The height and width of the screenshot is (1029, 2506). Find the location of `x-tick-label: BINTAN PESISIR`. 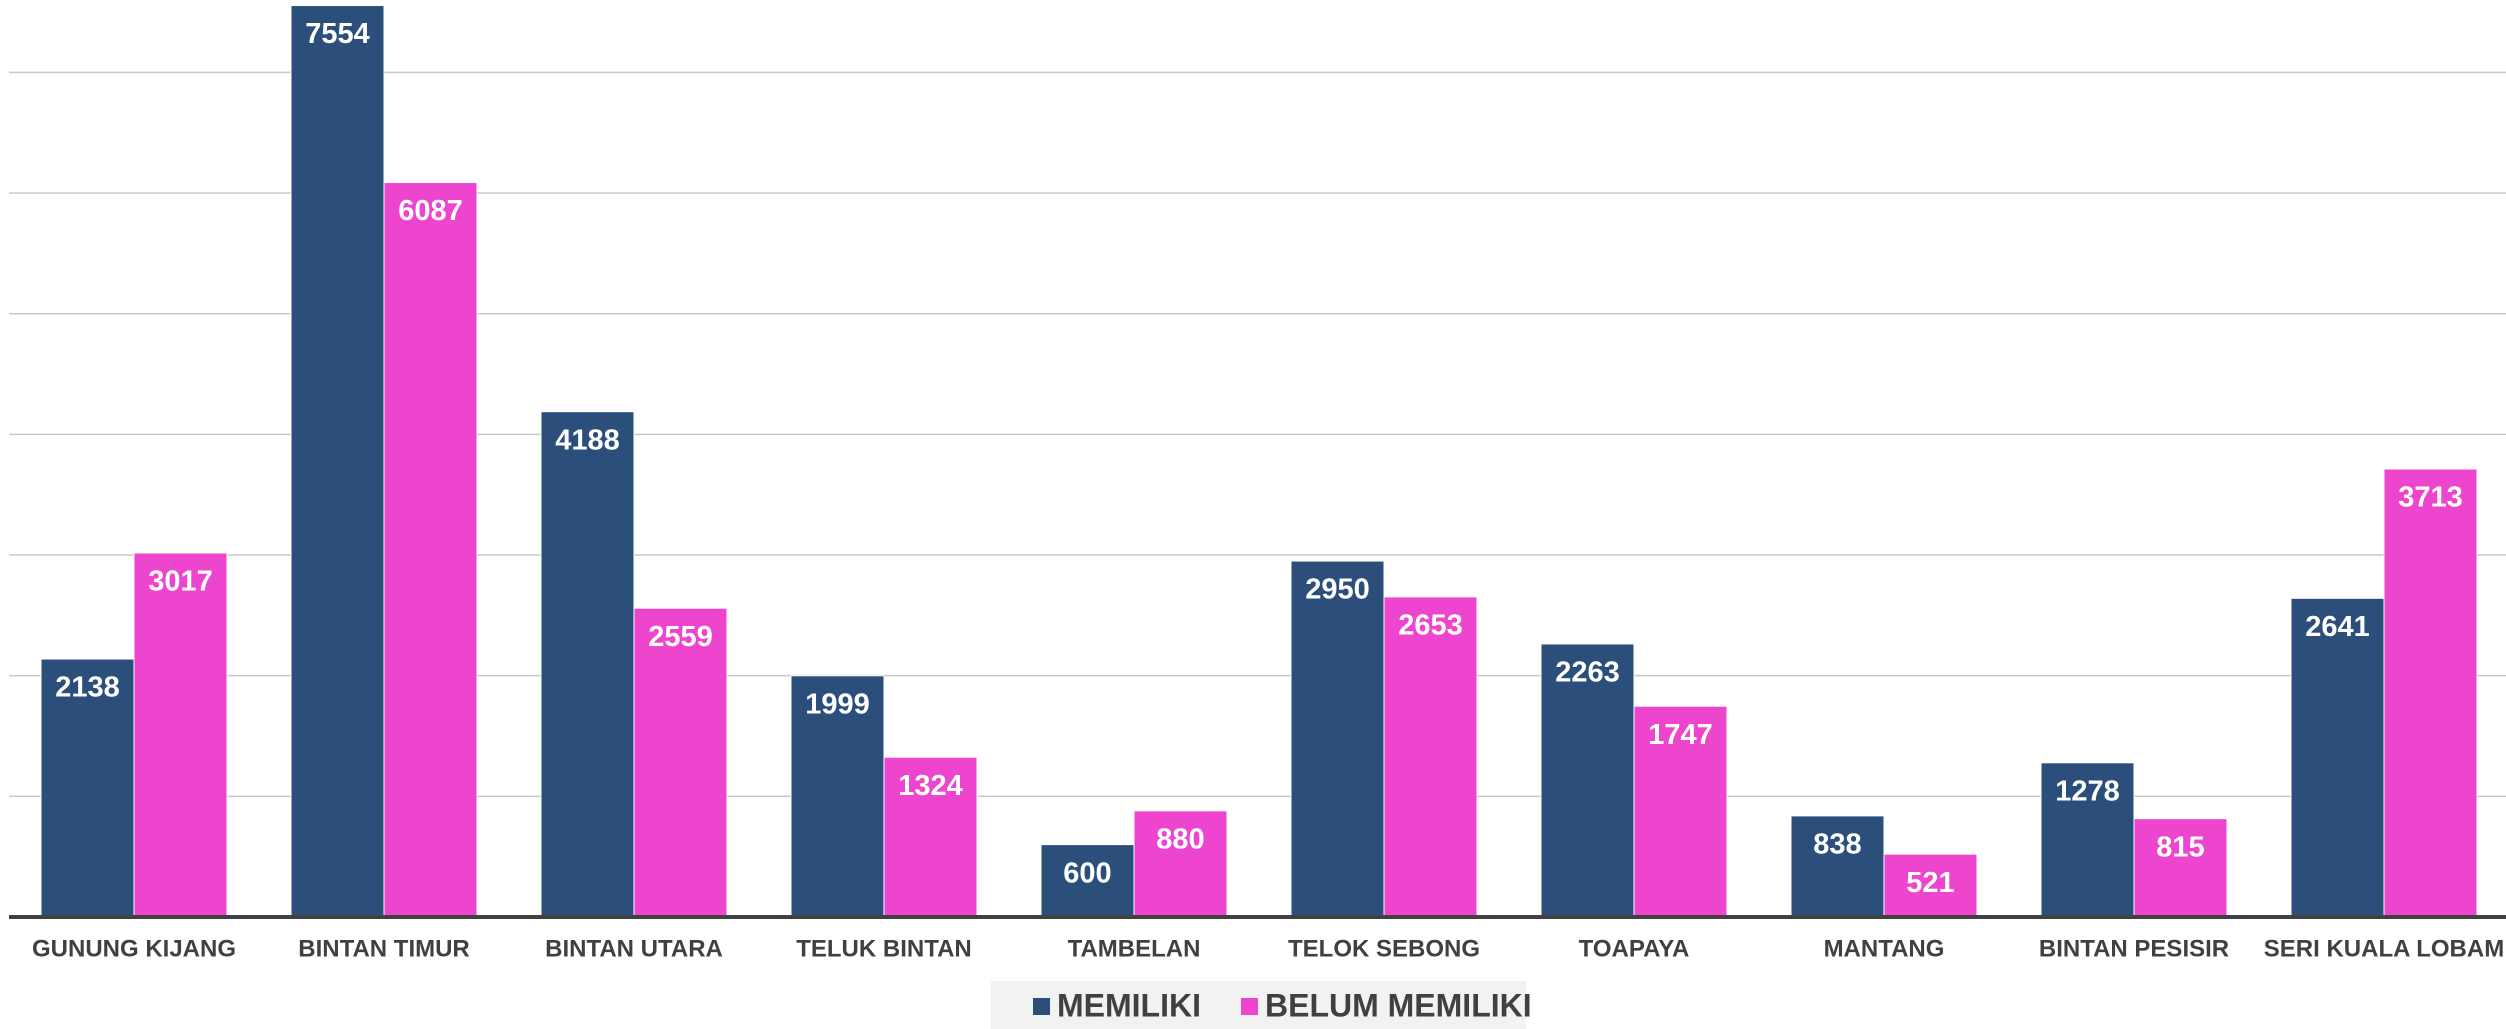

x-tick-label: BINTAN PESISIR is located at coordinates (2134, 948).